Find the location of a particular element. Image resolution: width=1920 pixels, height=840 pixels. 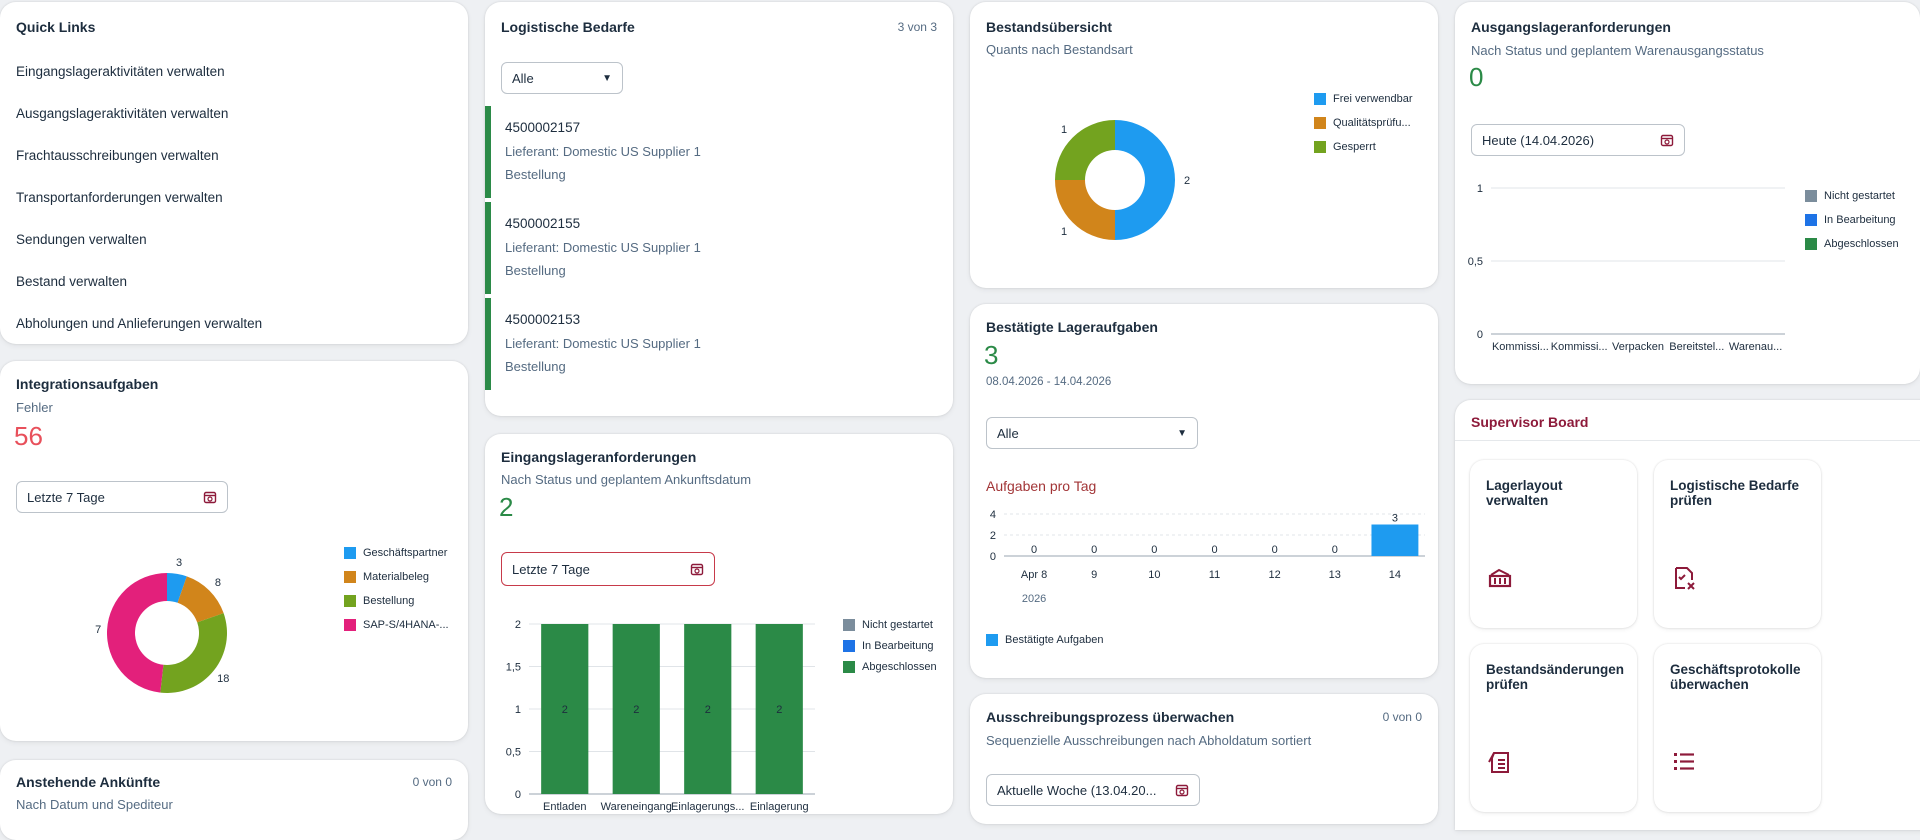

y-tick-label: 2 is located at coordinates (993, 536).